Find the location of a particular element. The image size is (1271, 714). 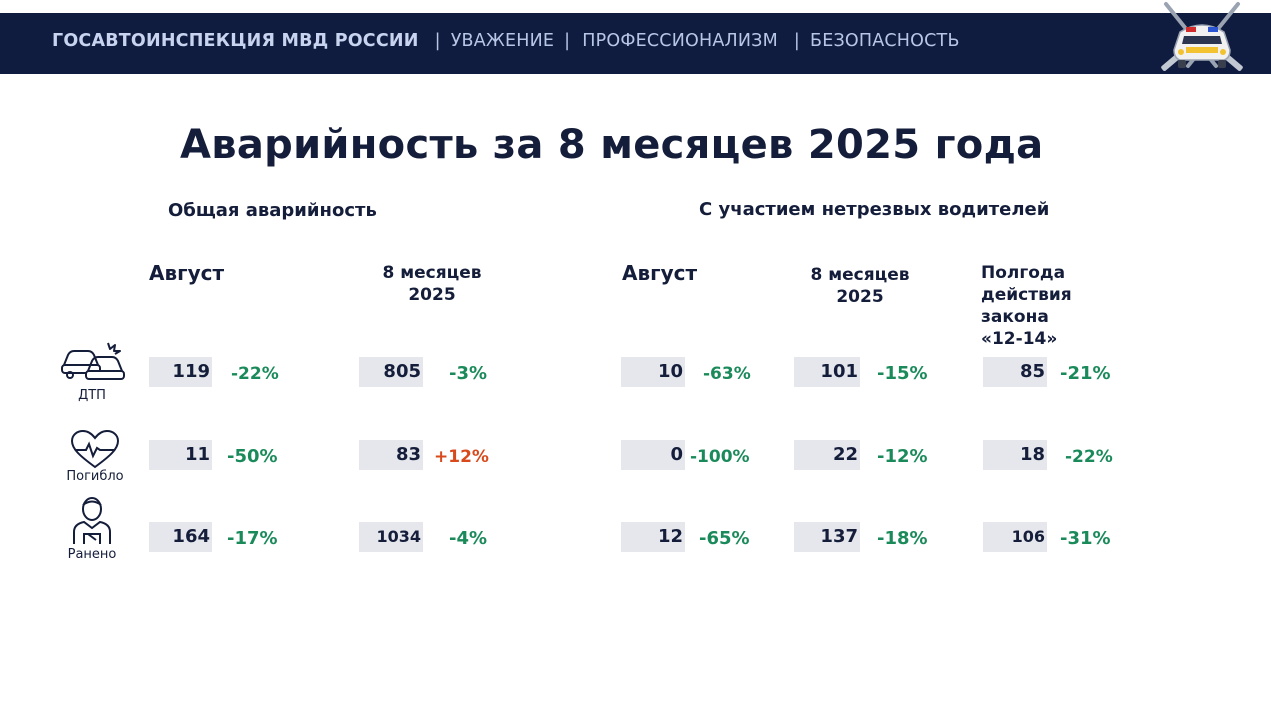

header-value-safety: БЕЗОПАСНОСТЬ is located at coordinates (885, 41).